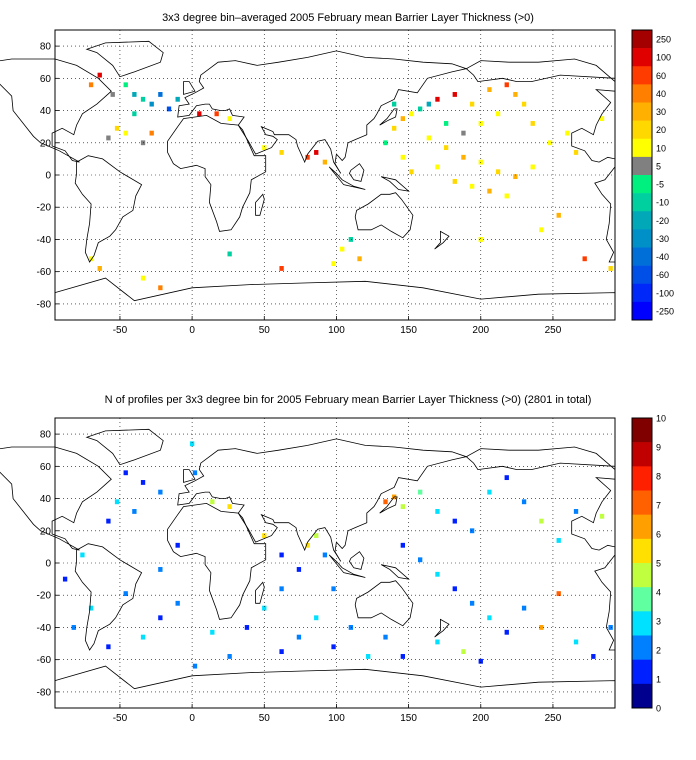 This screenshot has width=696, height=760. I want to click on top-coastline-south-america, so click(108, 209).